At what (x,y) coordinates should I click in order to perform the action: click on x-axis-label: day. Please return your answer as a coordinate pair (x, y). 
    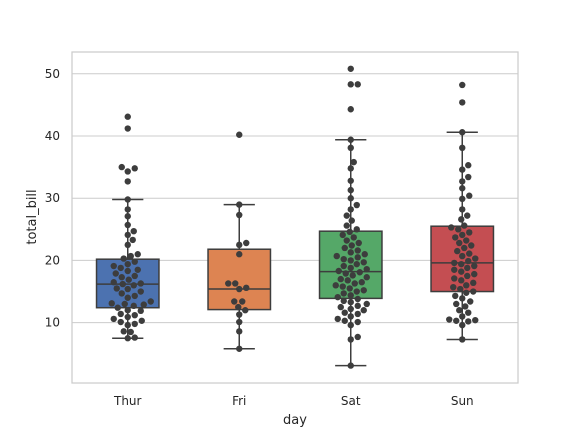
    Looking at the image, I should click on (295, 420).